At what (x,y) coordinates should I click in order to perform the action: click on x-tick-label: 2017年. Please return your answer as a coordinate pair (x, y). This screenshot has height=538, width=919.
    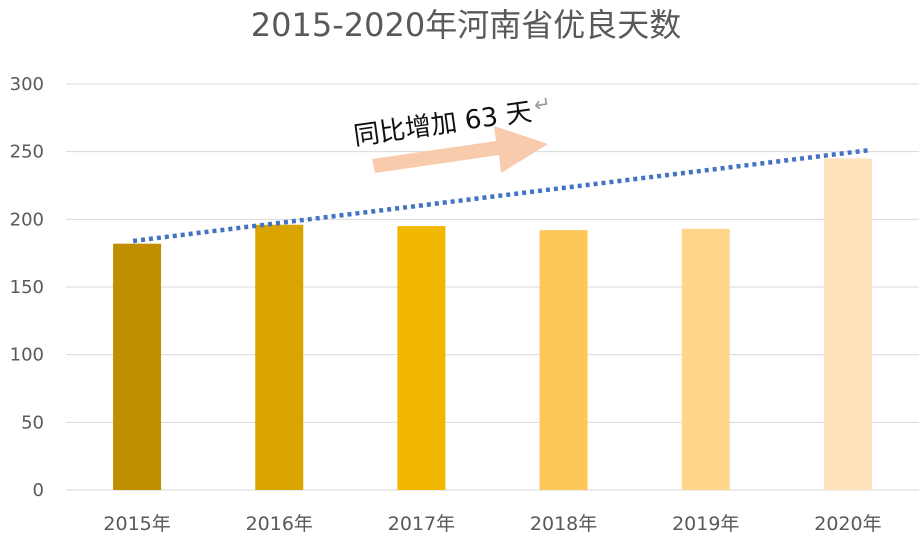
    Looking at the image, I should click on (421, 524).